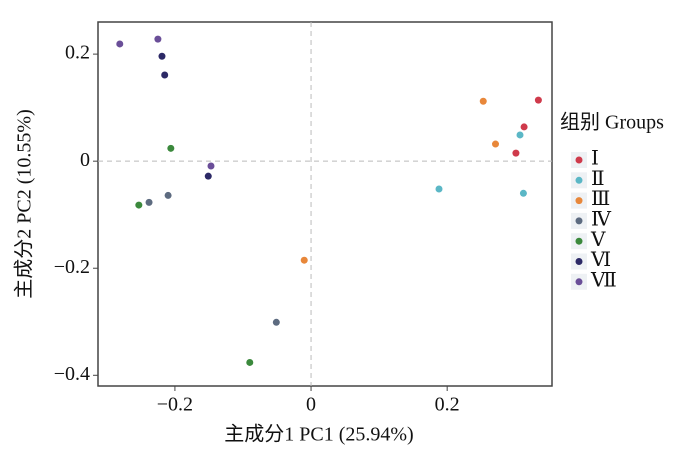 The height and width of the screenshot is (461, 700). I want to click on legend-label: Ⅴ, so click(598, 240).